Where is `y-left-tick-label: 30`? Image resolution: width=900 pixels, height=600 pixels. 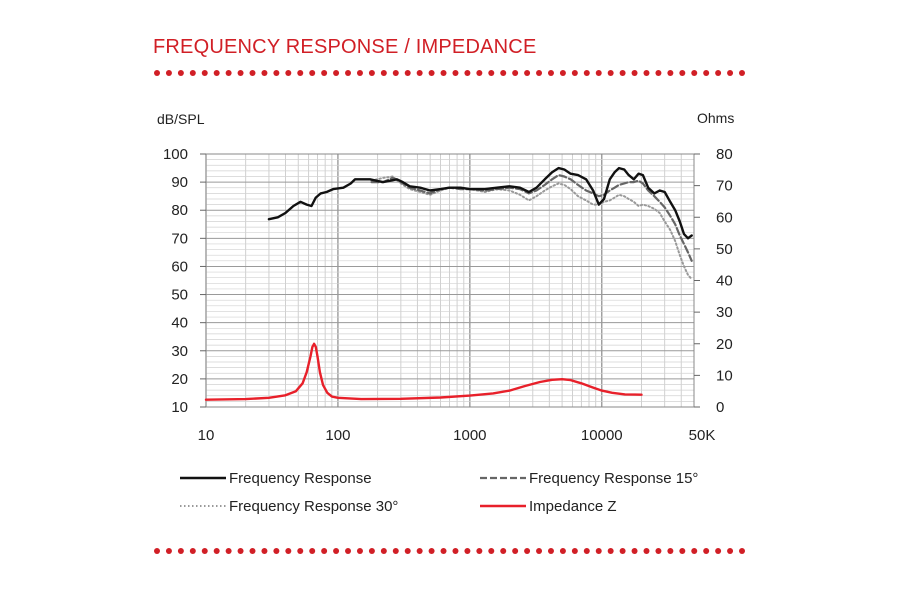 y-left-tick-label: 30 is located at coordinates (179, 351).